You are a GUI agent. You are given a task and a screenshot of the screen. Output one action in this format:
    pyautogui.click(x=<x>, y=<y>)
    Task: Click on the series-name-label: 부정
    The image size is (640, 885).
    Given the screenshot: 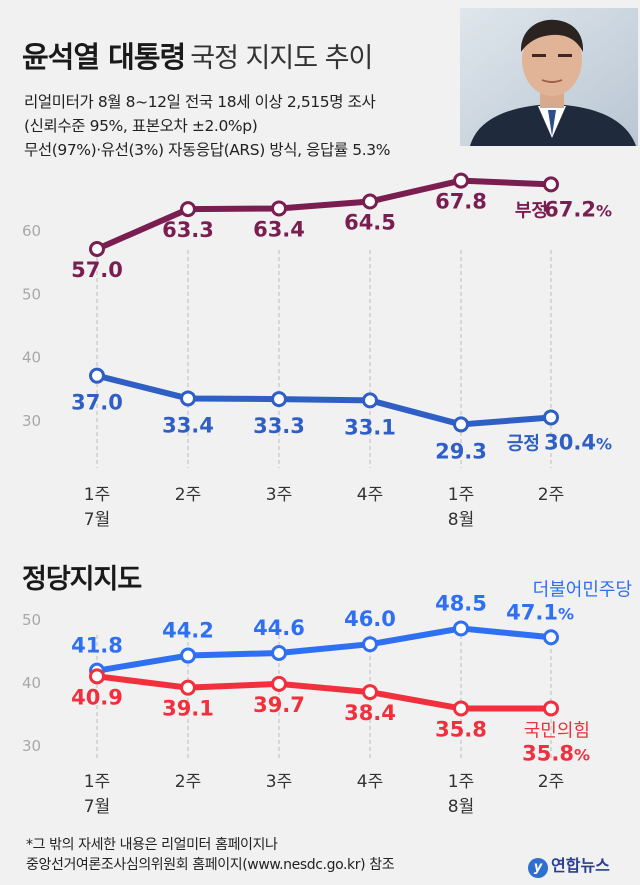 What is the action you would take?
    pyautogui.click(x=531, y=210)
    